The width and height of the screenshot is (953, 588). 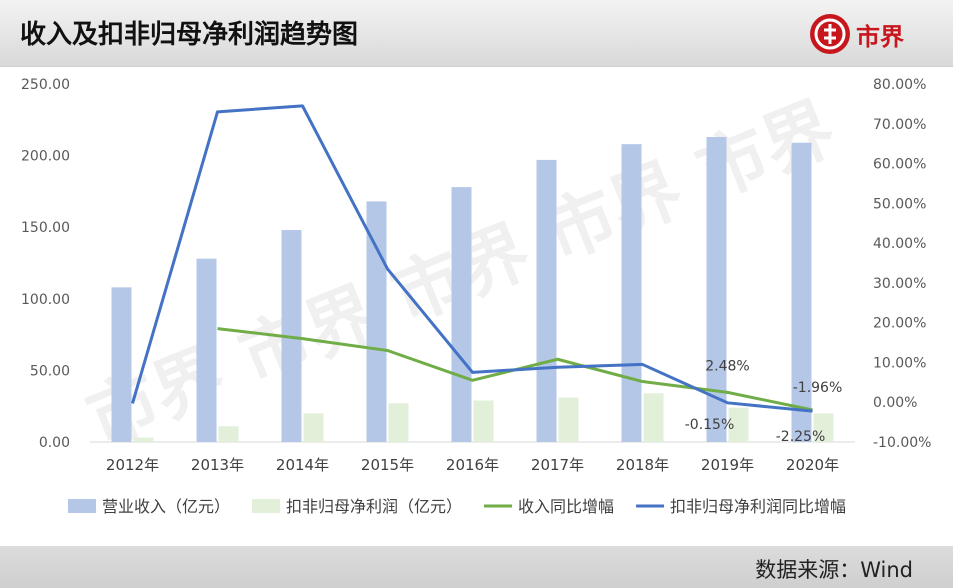 I want to click on data-label: -0.15%, so click(x=710, y=425).